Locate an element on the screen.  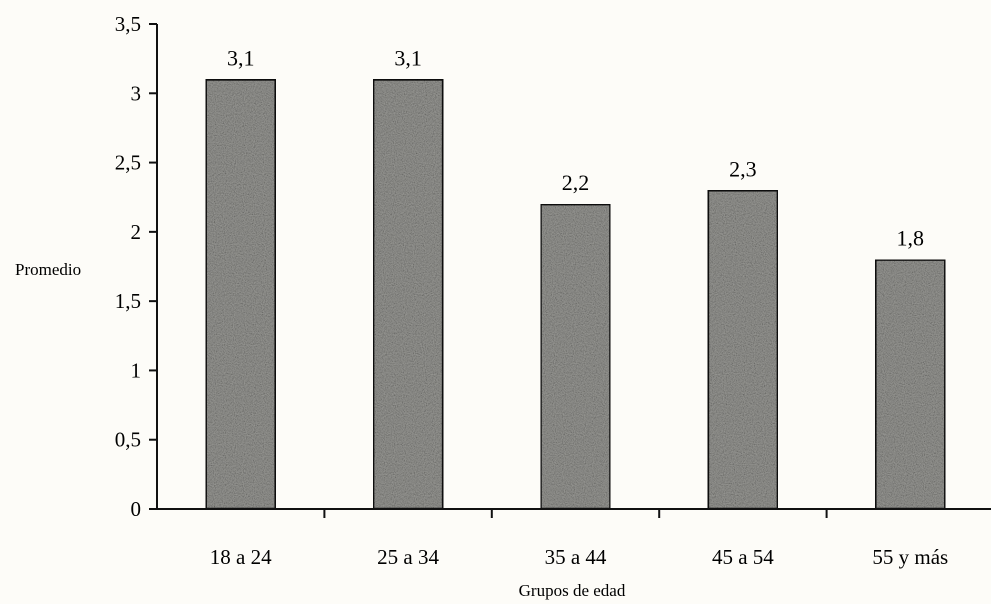
x-tick-label-0: 18 a 24 is located at coordinates (241, 557).